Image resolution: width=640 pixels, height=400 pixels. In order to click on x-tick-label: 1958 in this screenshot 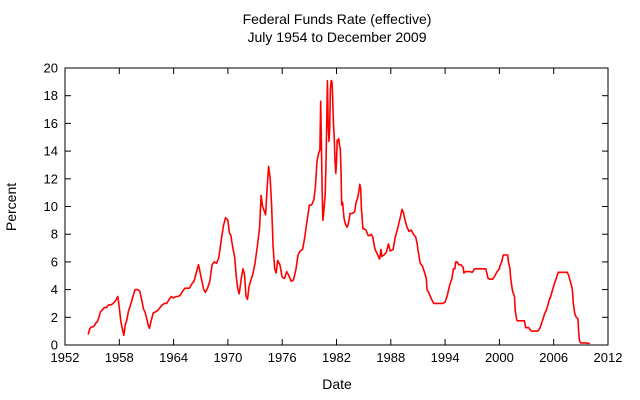, I will do `click(119, 357)`.